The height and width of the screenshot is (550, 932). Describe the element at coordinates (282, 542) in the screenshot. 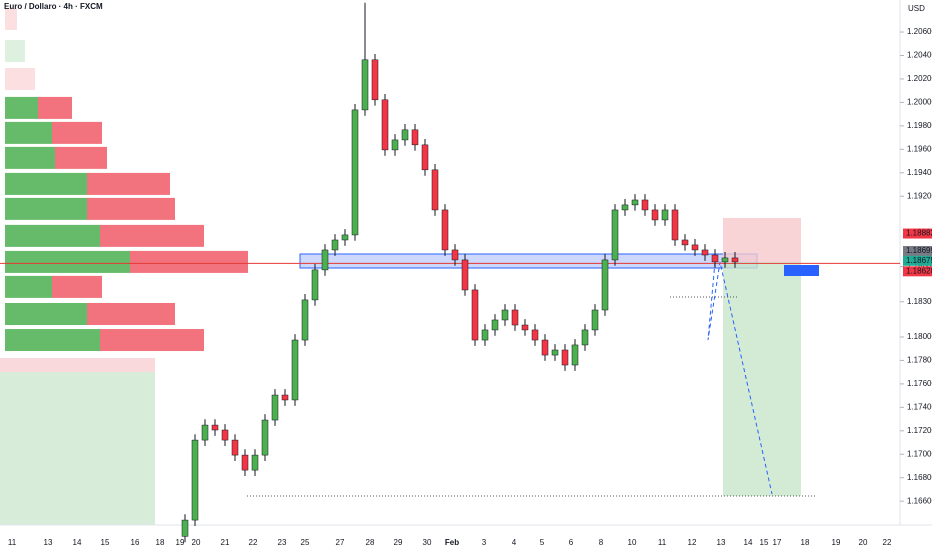

I see `x-tick-label: 23` at that location.